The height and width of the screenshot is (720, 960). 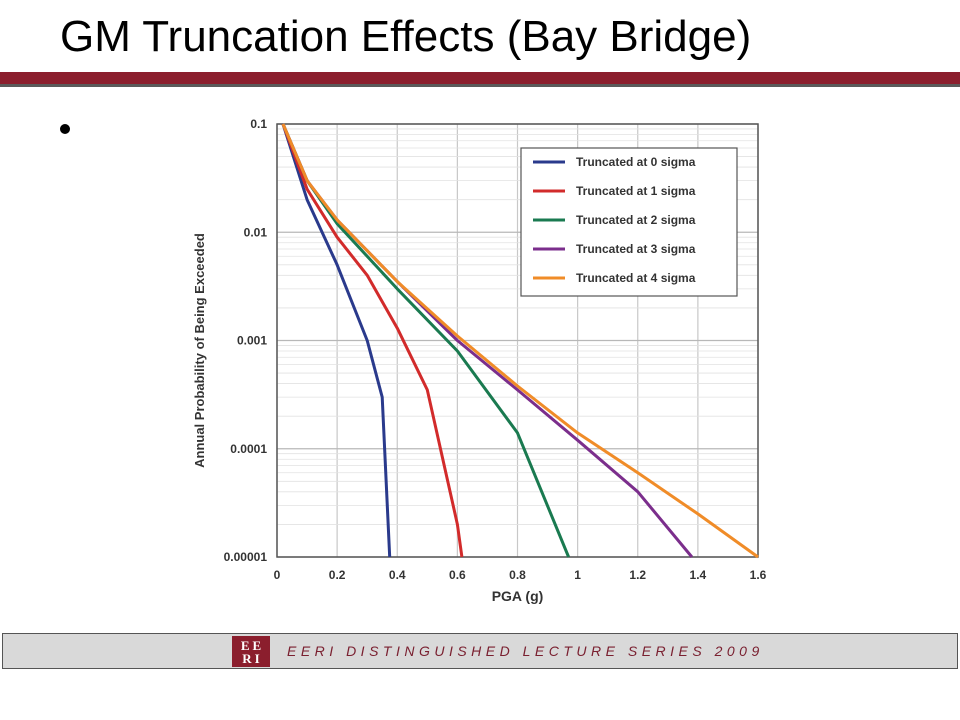 I want to click on legend-label: Truncated at 1 sigma, so click(x=636, y=191).